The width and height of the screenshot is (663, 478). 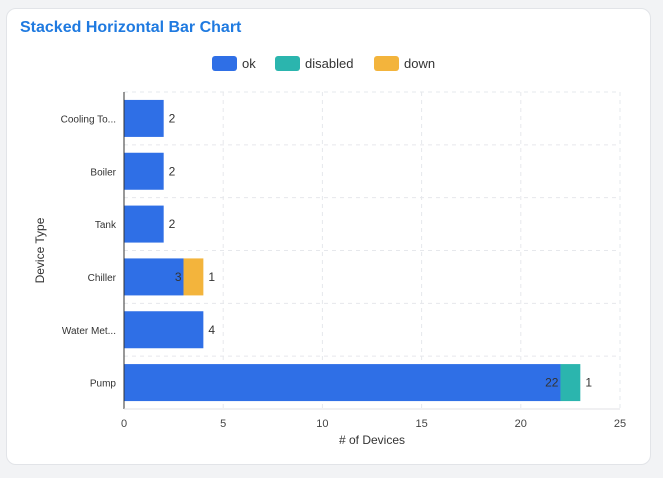 I want to click on data-label: 22, so click(x=552, y=383).